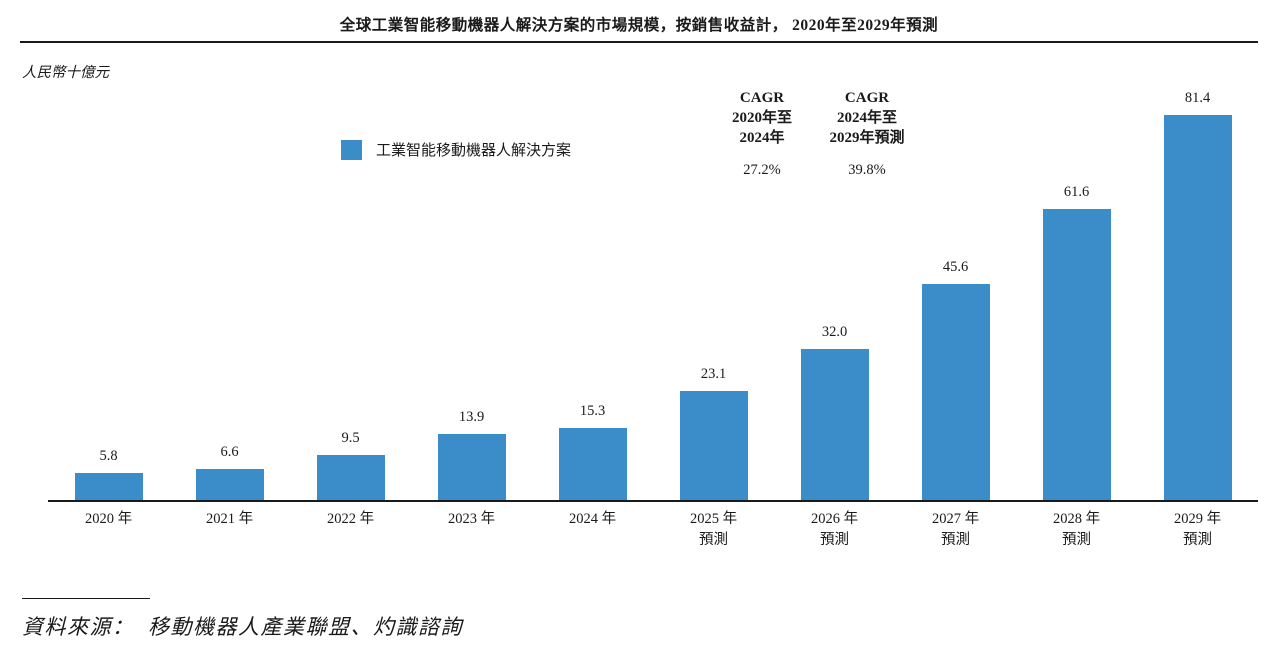 This screenshot has height=656, width=1278. What do you see at coordinates (229, 292) in the screenshot?
I see `bar-group: 6.6` at bounding box center [229, 292].